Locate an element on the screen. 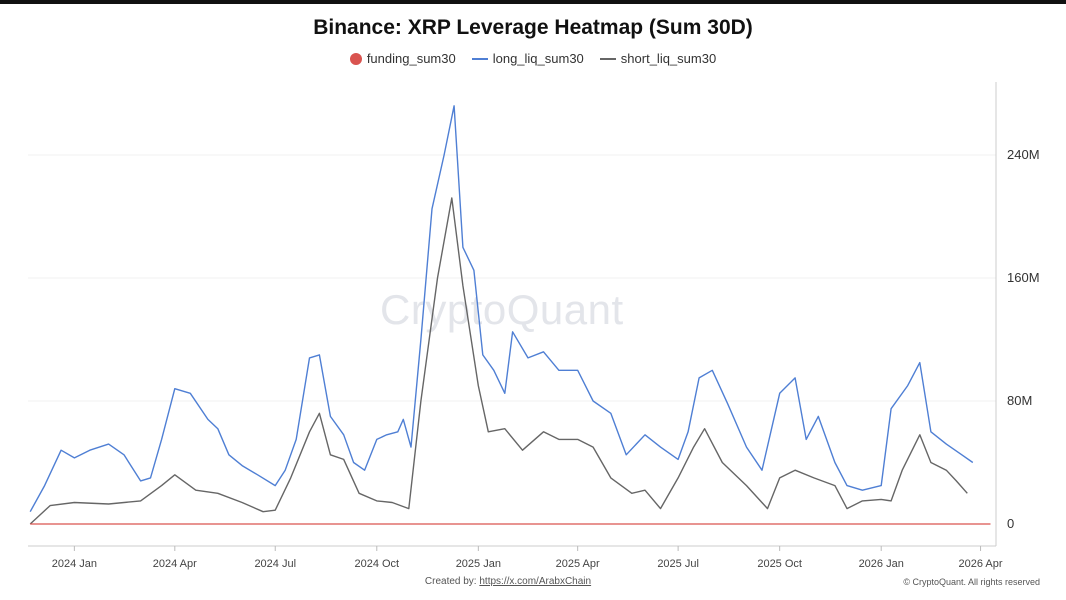  y-tick-label: 0 is located at coordinates (1010, 523).